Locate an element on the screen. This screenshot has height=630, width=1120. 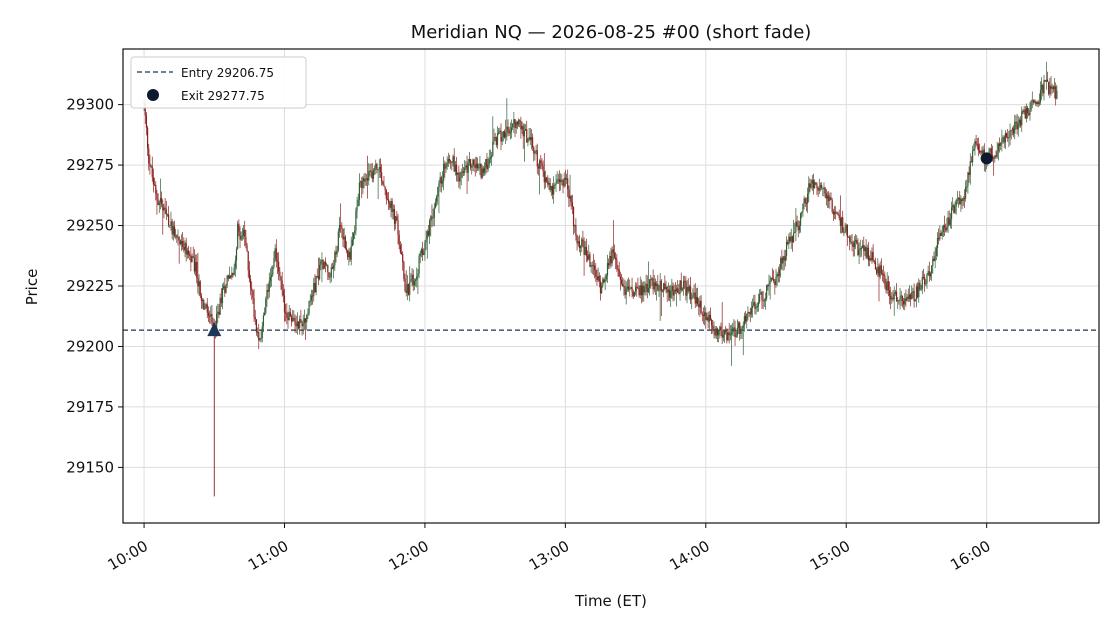
exit-marker is located at coordinates (986, 158).